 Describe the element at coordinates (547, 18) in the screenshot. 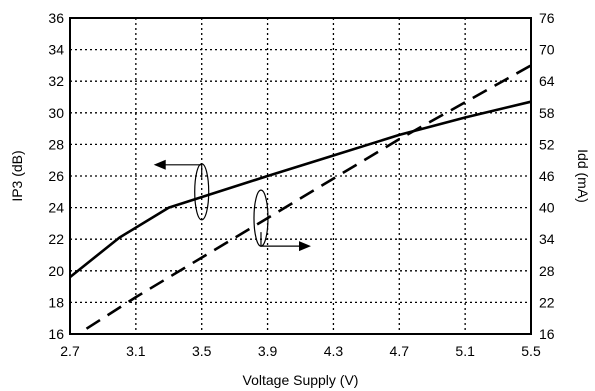

I see `right-y-tick-label: 76` at that location.